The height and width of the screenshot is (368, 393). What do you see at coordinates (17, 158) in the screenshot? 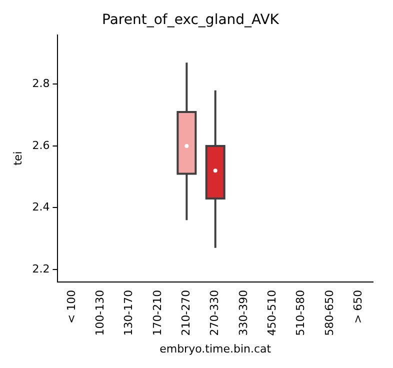
I see `y-axis-title: tei` at bounding box center [17, 158].